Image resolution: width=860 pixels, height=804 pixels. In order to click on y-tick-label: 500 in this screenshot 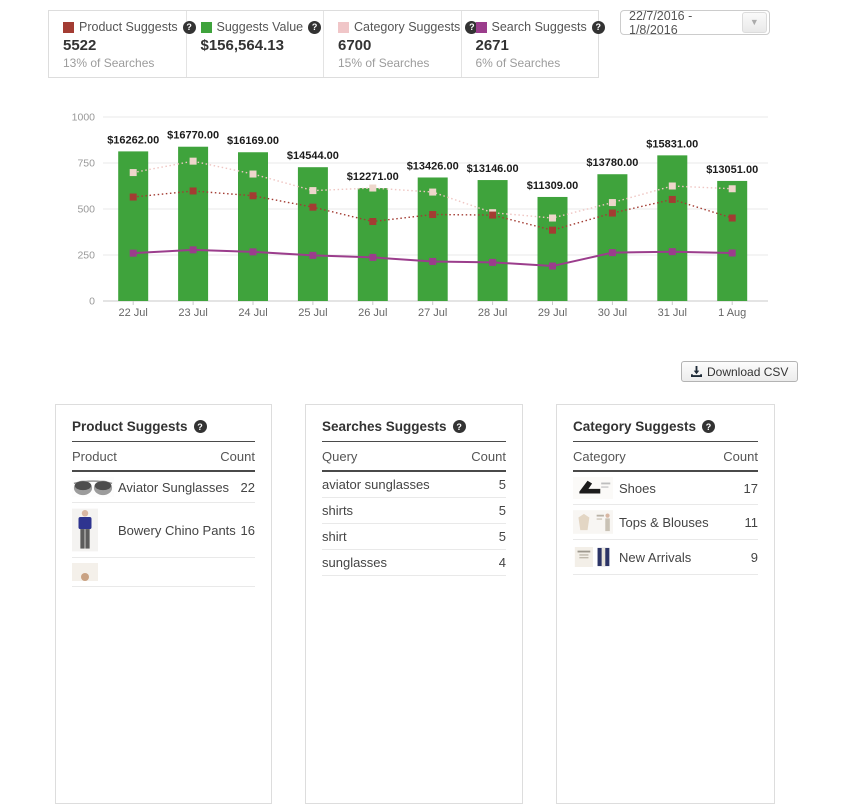, I will do `click(86, 210)`.